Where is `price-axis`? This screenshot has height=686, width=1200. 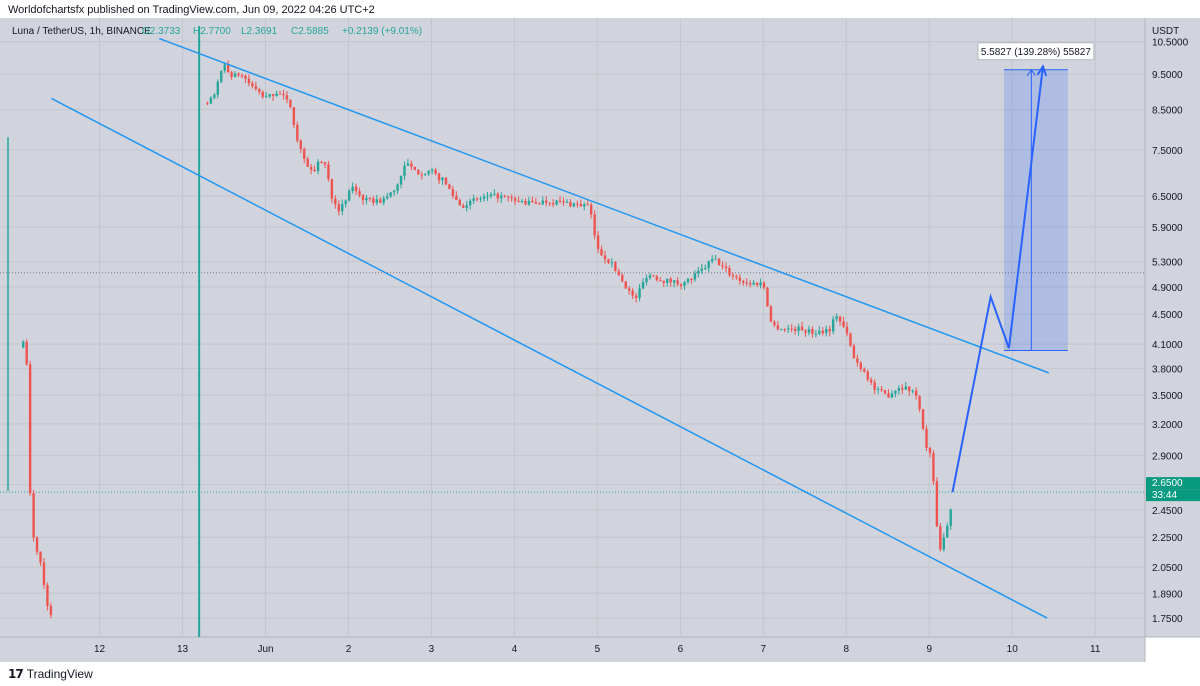
price-axis is located at coordinates (1172, 327).